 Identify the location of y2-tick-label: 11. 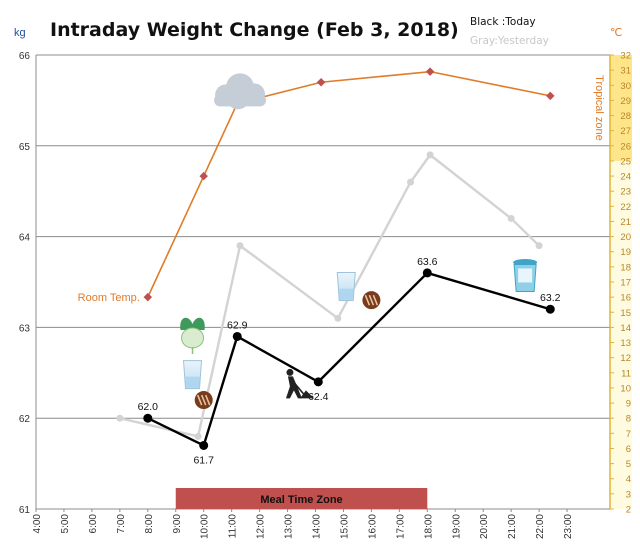
(626, 373).